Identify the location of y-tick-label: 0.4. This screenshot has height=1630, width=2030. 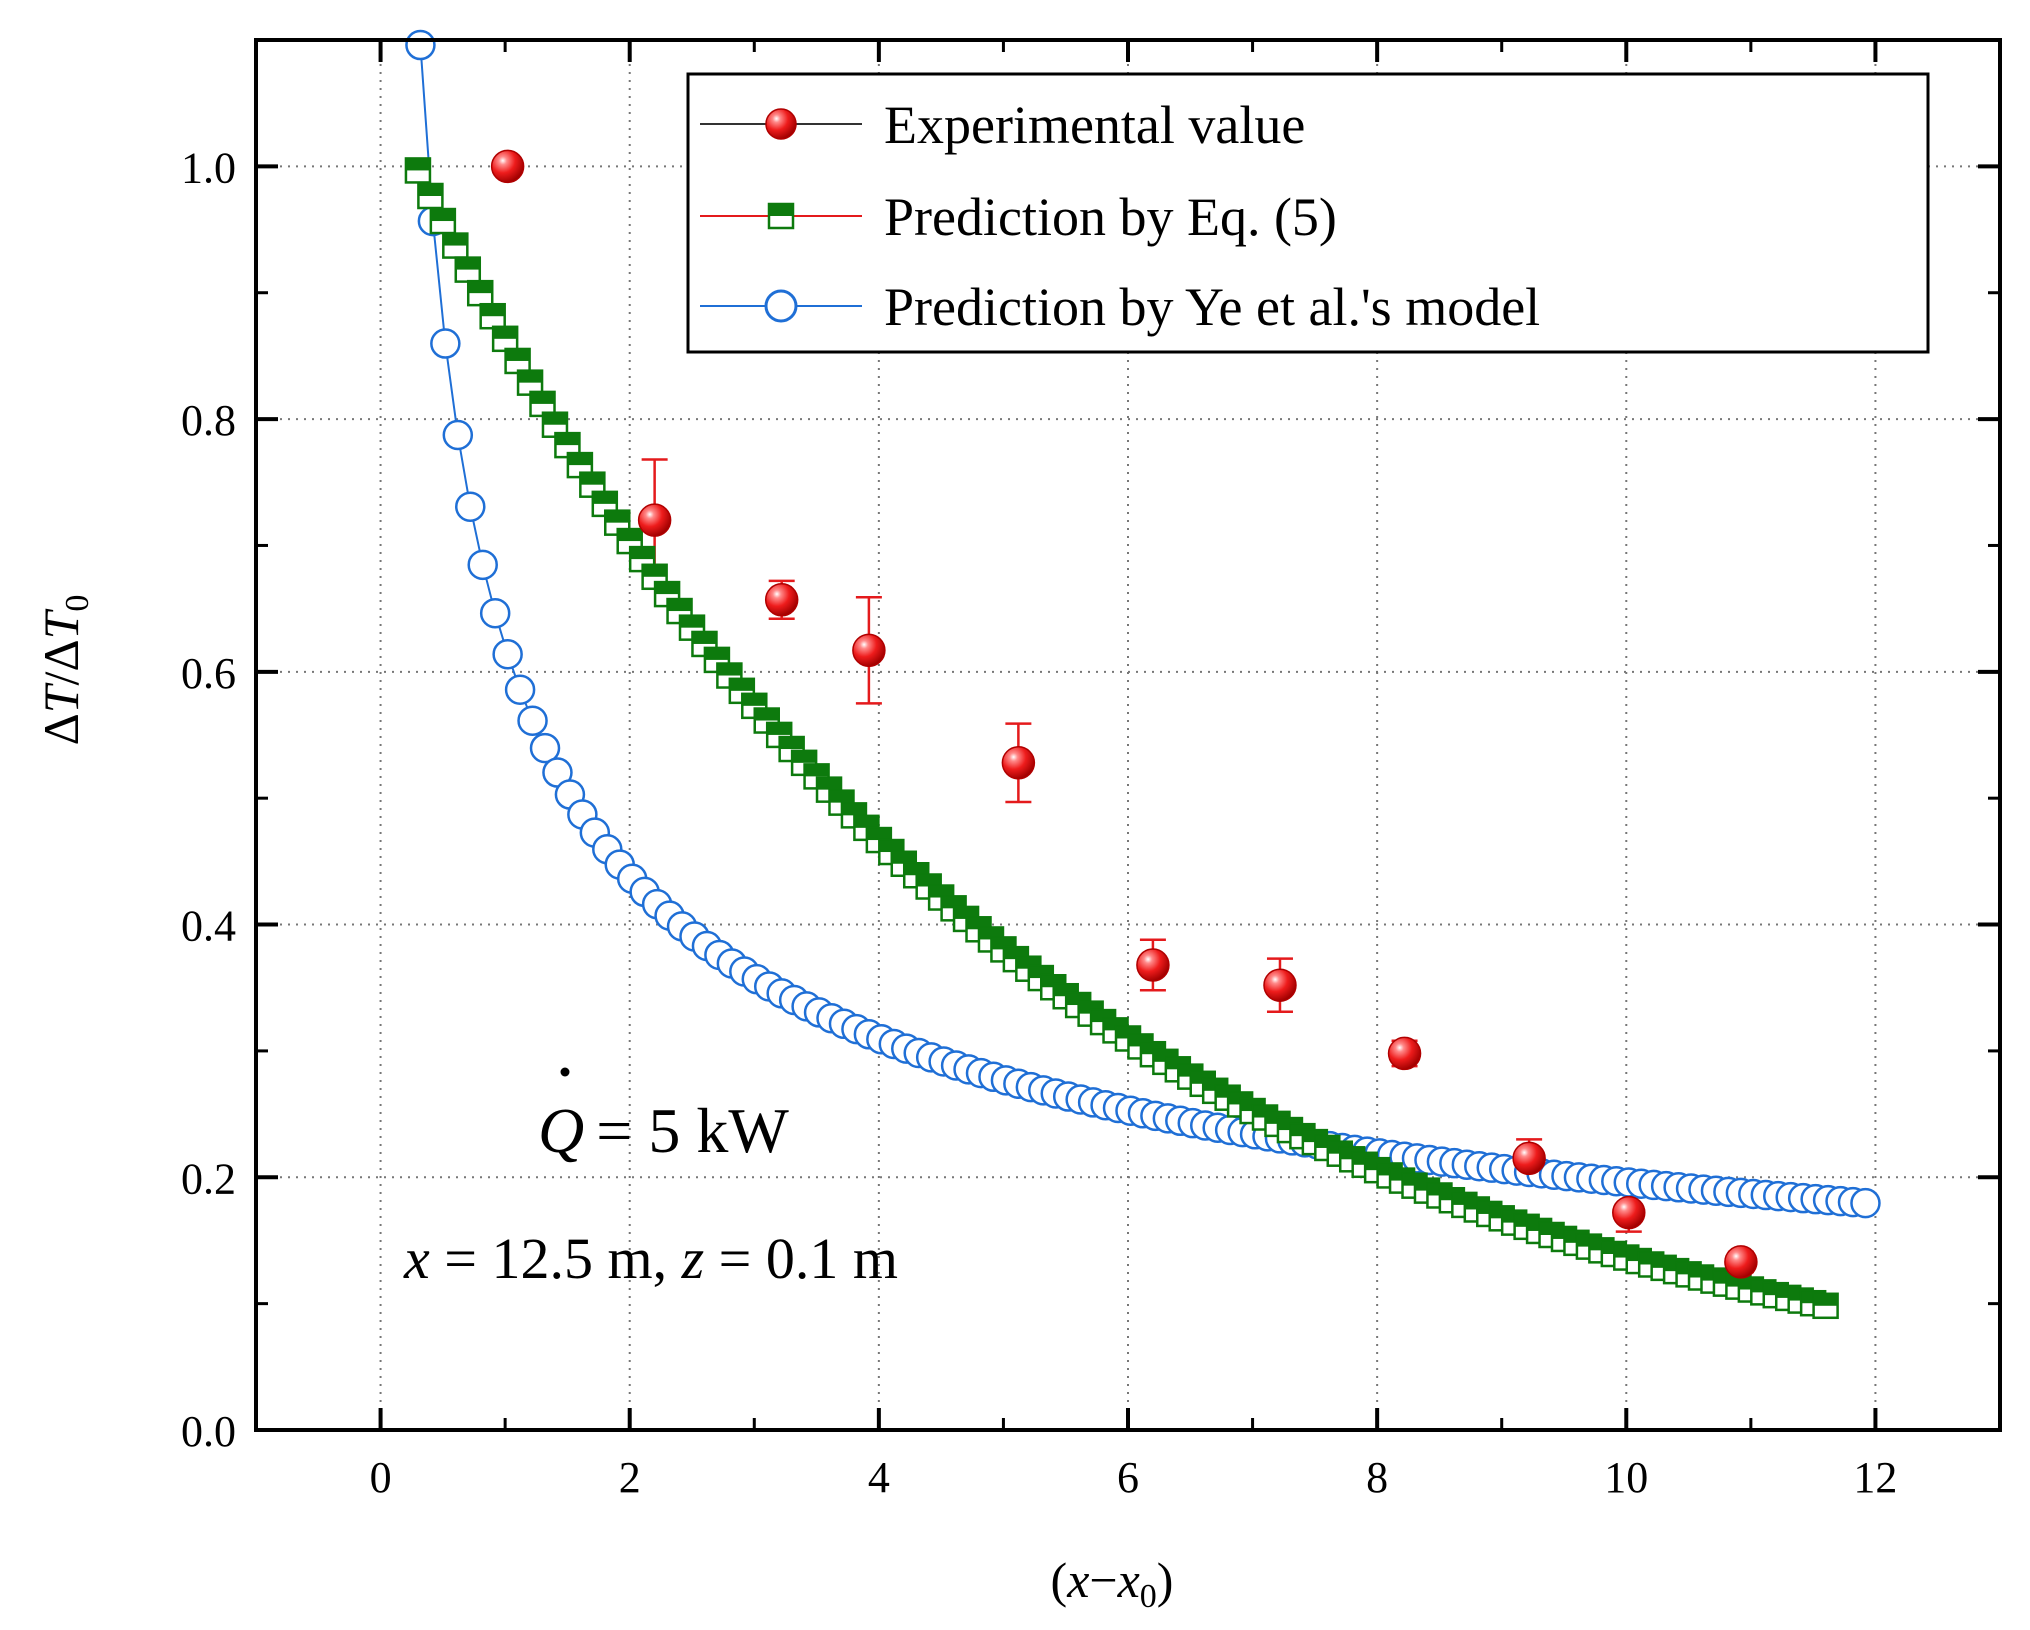
(208, 926).